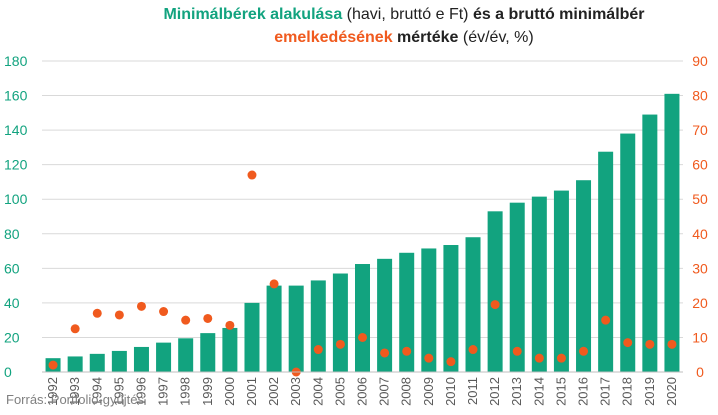  What do you see at coordinates (295, 391) in the screenshot?
I see `x-tick-label: 2003` at bounding box center [295, 391].